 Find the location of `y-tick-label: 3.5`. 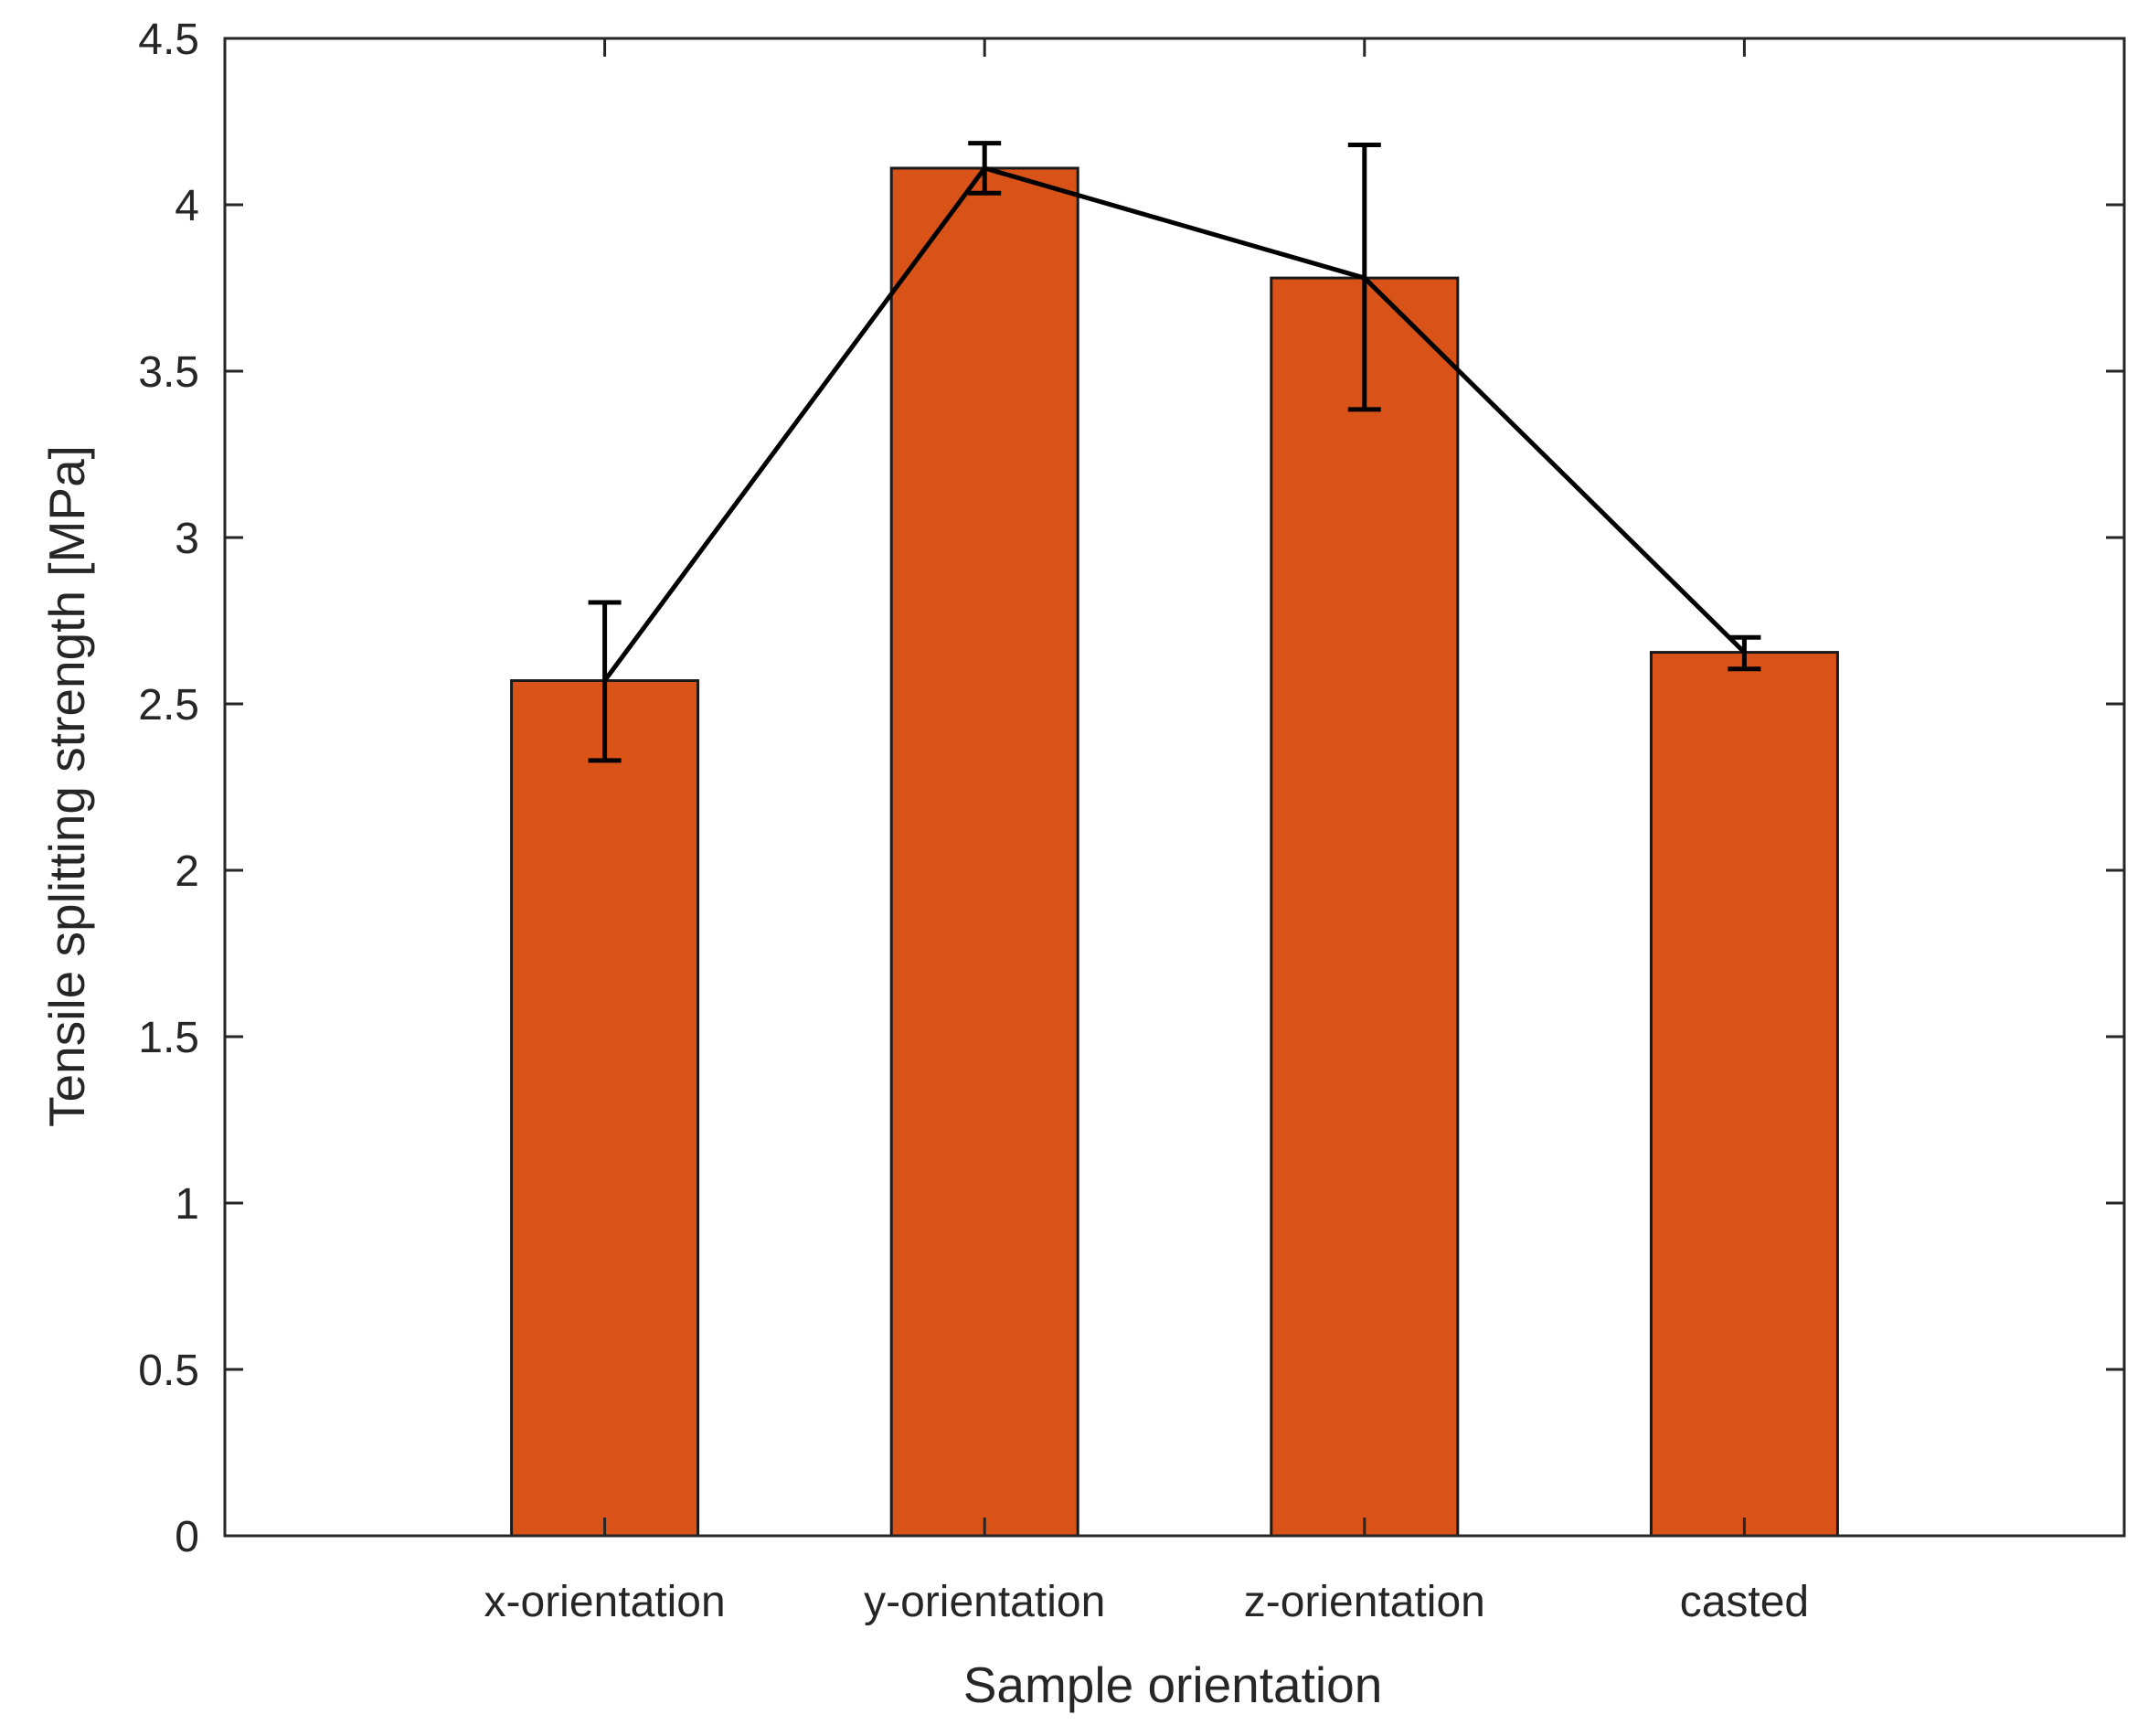

y-tick-label: 3.5 is located at coordinates (169, 372).